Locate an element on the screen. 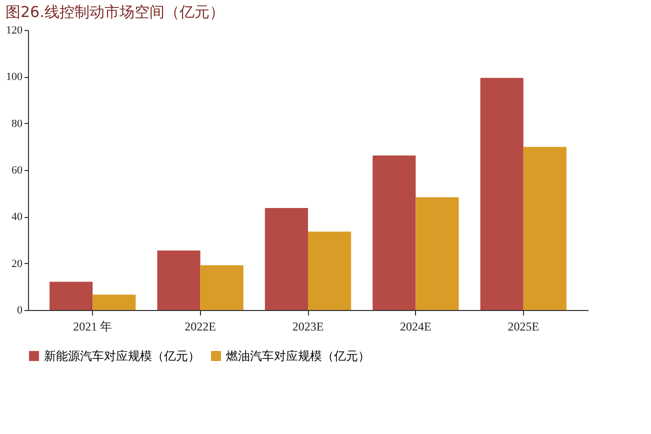 This screenshot has width=651, height=434. x-tick-label: 2024E is located at coordinates (416, 327).